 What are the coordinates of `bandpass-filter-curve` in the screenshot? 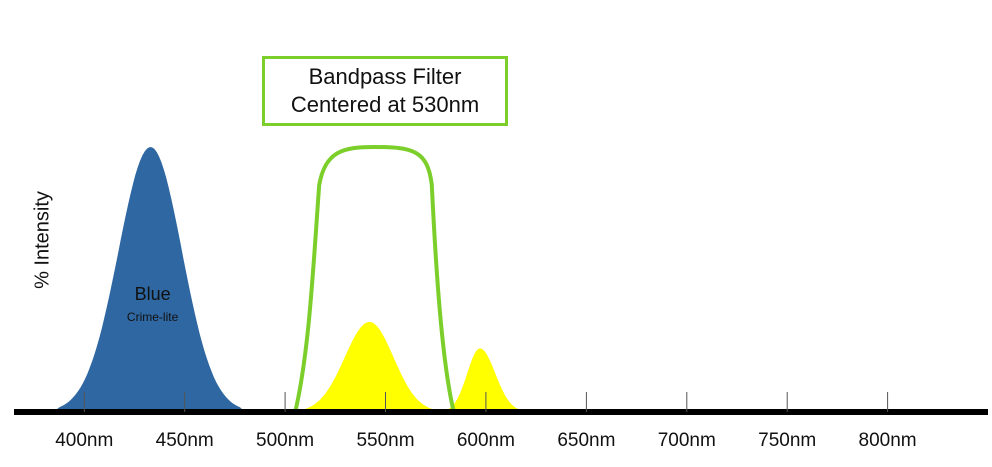 It's located at (374, 279).